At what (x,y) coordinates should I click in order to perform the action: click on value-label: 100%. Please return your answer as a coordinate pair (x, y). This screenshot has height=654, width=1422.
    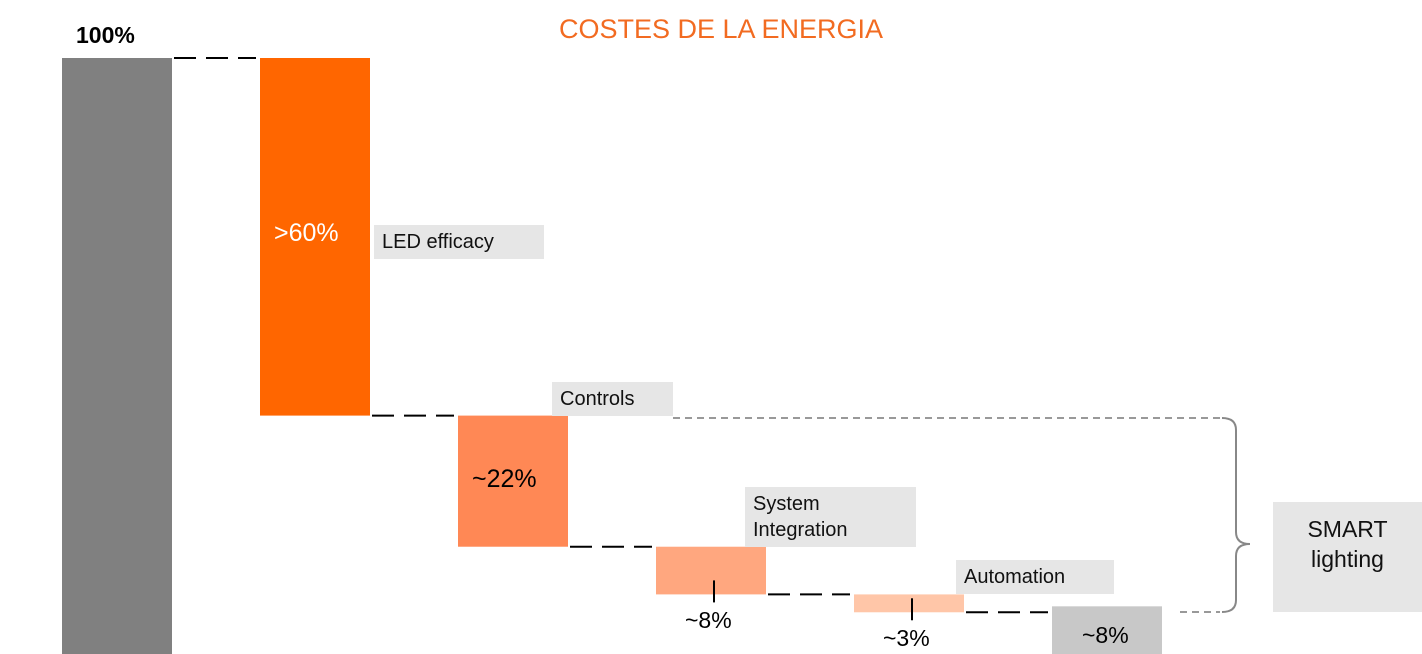
    Looking at the image, I should click on (105, 35).